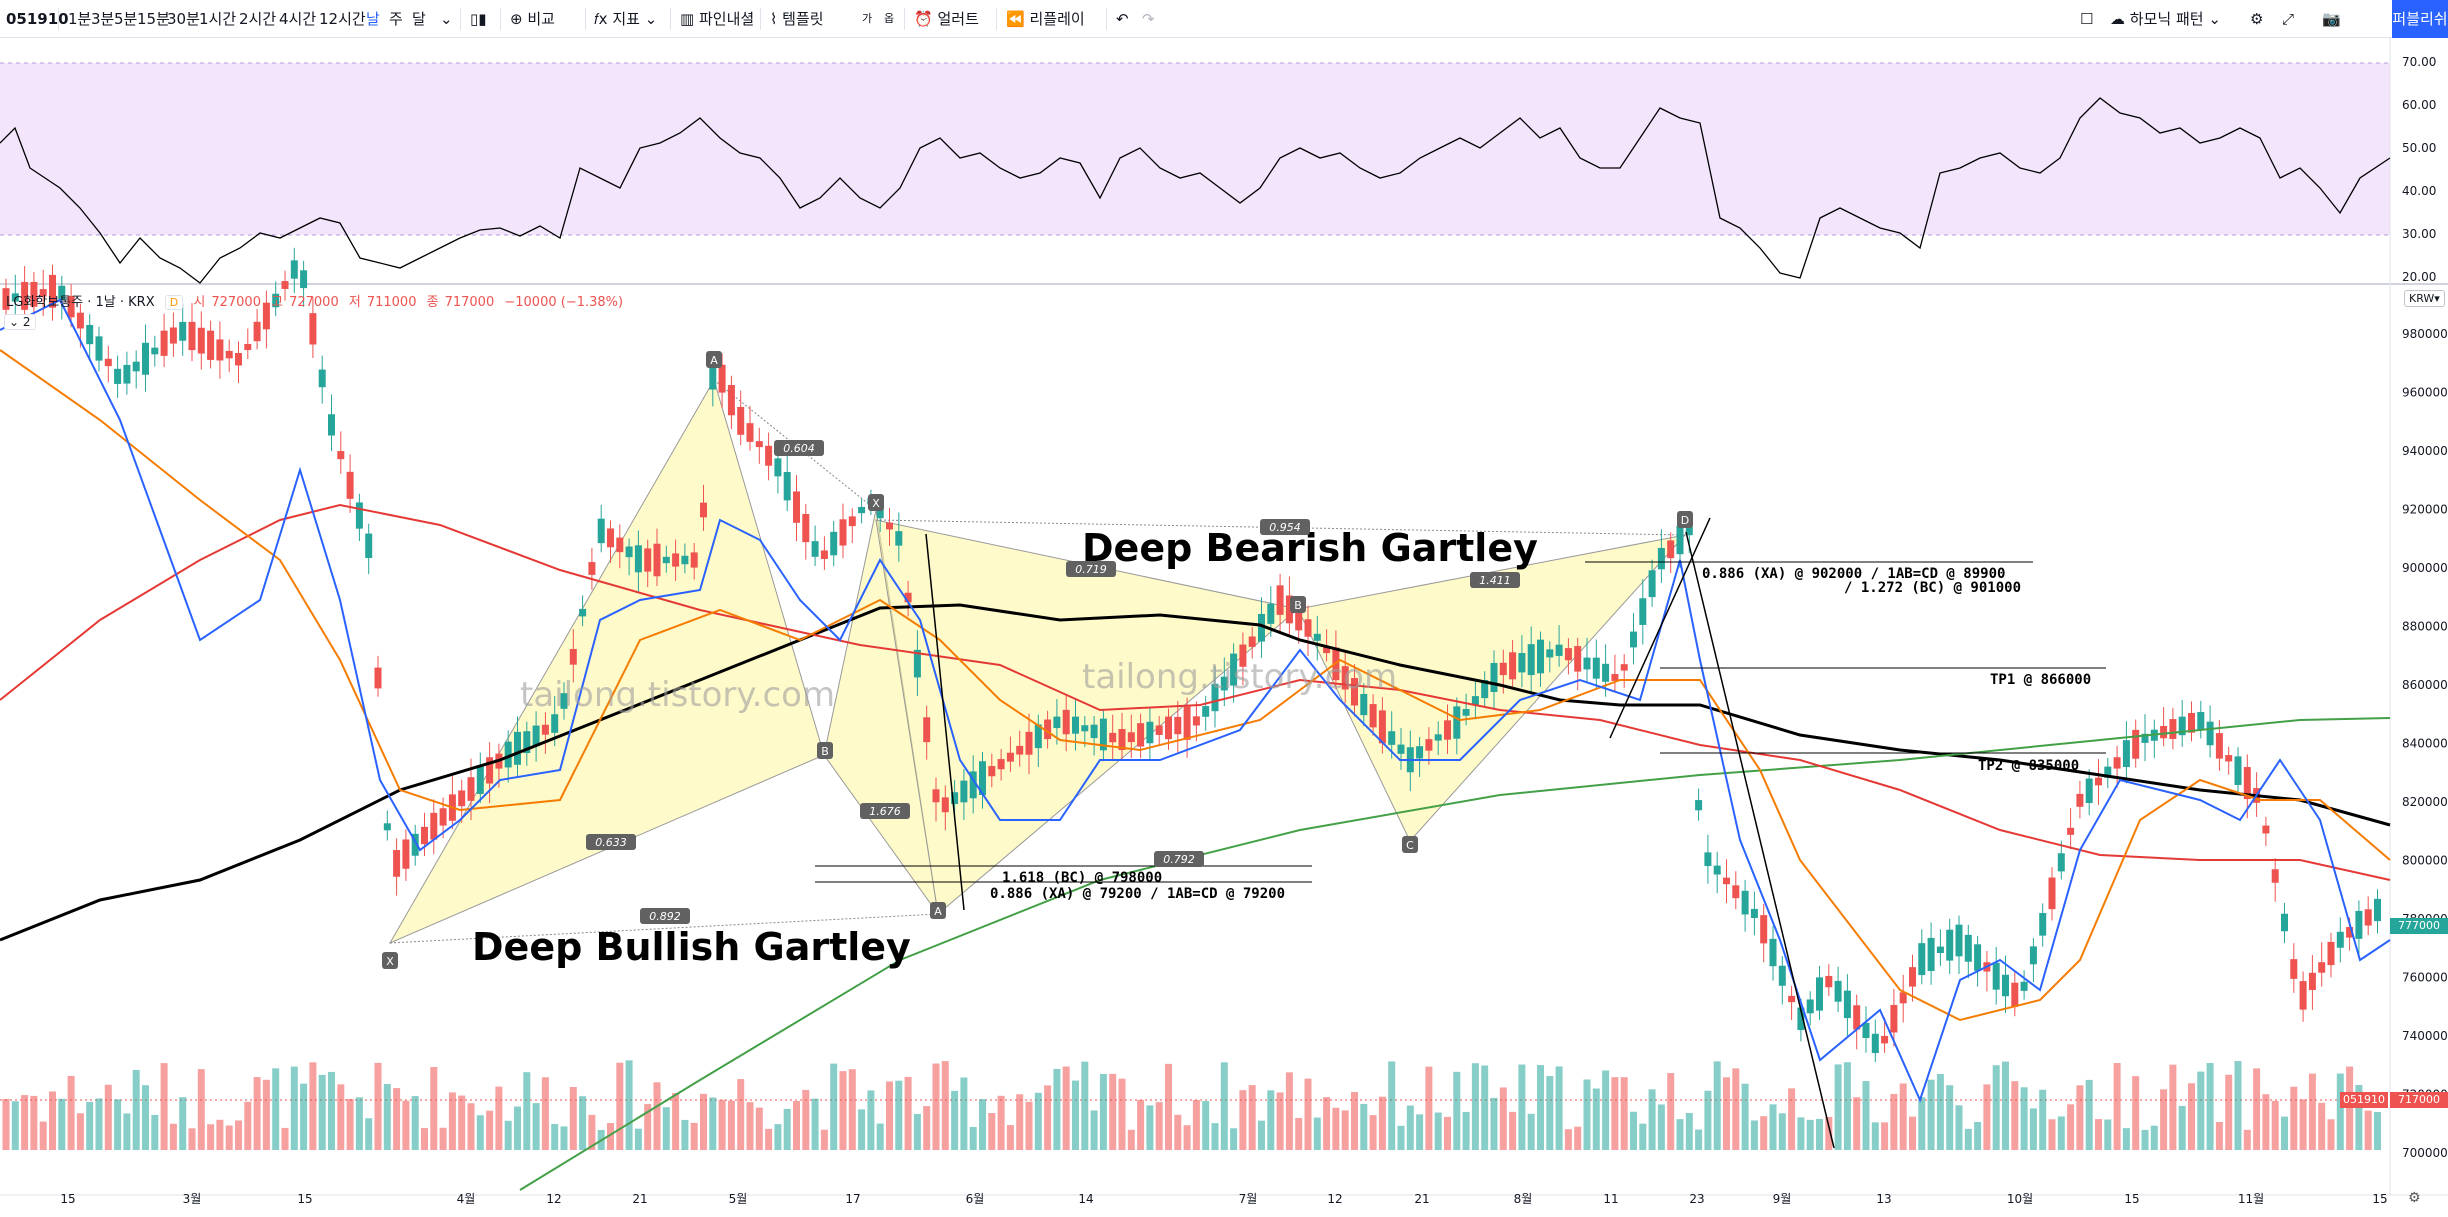  I want to click on interval-2h: 2시간, so click(258, 19).